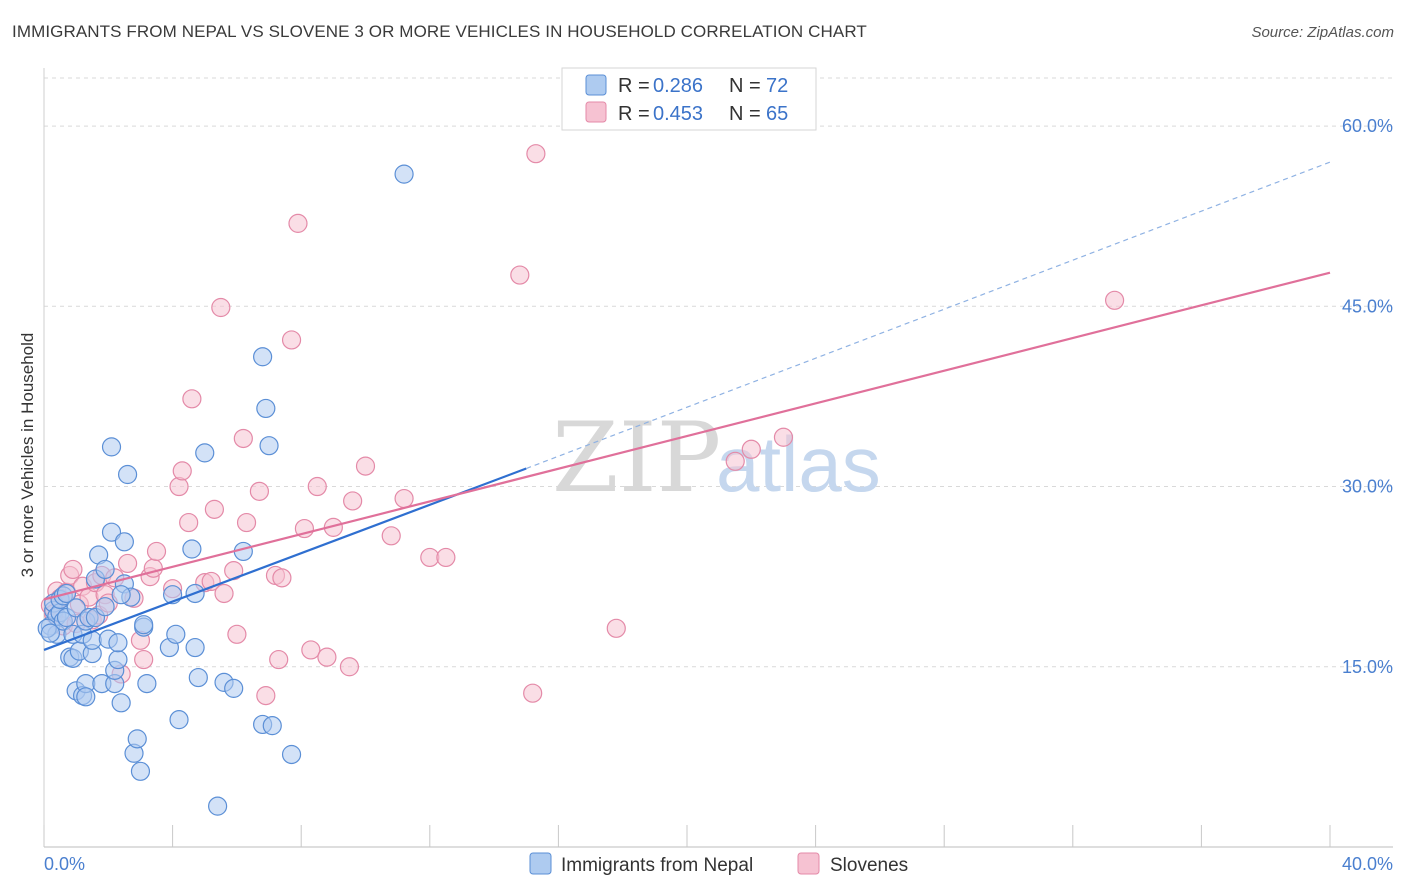  I want to click on bottom-legend: Immigrants from Nepal Slovenes, so click(718, 864).